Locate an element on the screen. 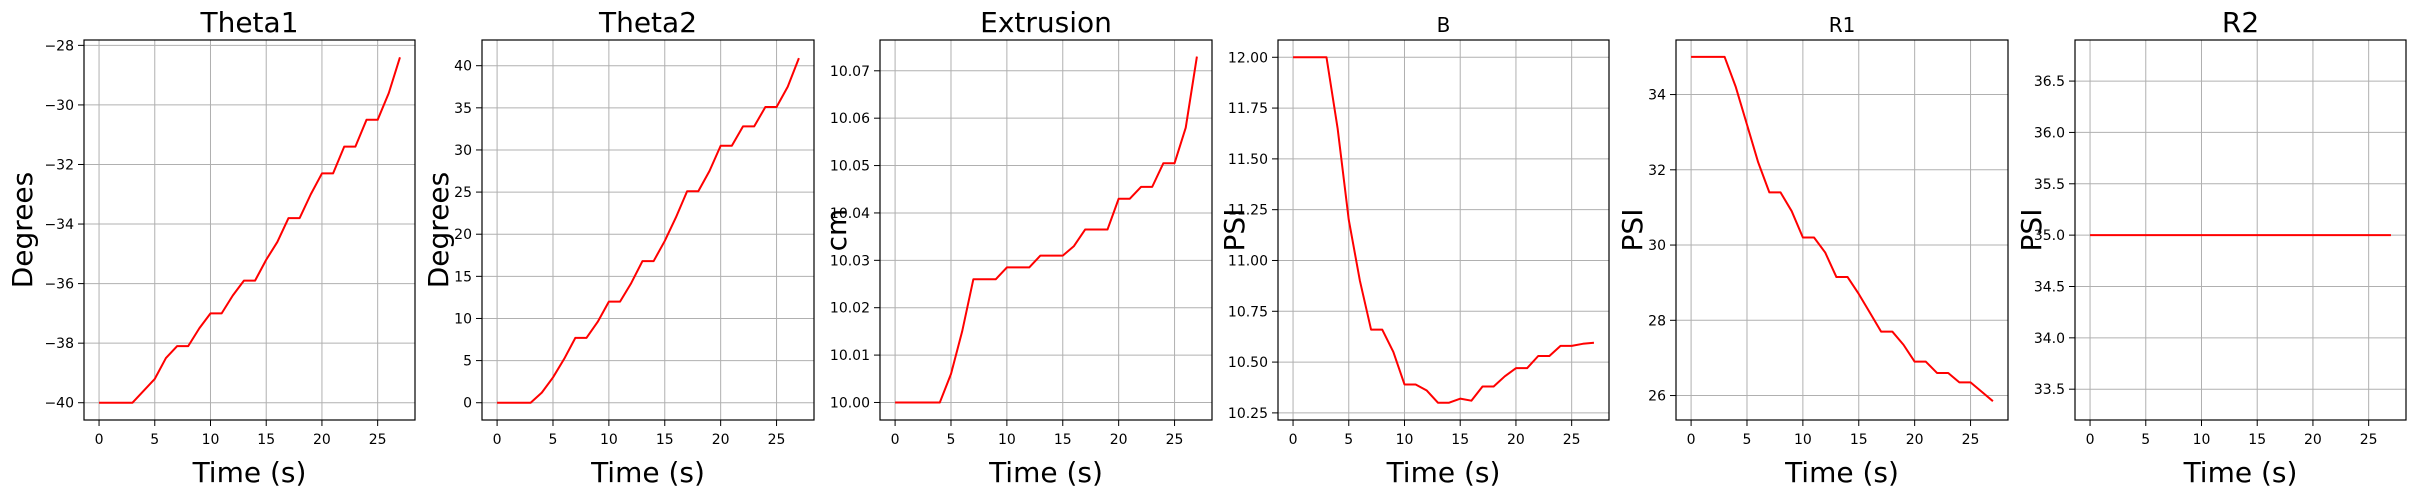  y-tick-label: 11.25 is located at coordinates (1248, 211).